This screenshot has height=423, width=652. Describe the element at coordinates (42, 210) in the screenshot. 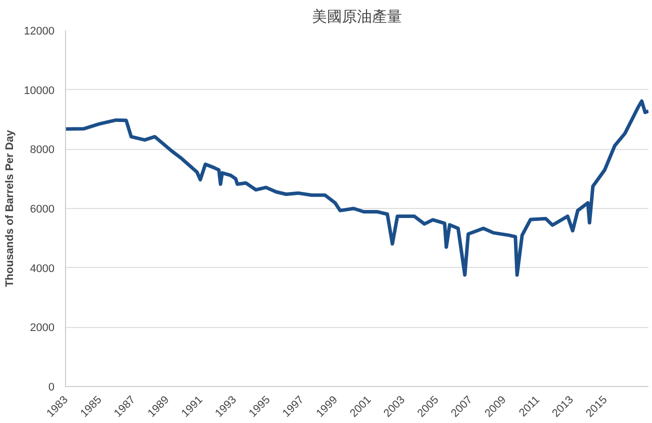

I see `y-tick-label: 6000` at that location.